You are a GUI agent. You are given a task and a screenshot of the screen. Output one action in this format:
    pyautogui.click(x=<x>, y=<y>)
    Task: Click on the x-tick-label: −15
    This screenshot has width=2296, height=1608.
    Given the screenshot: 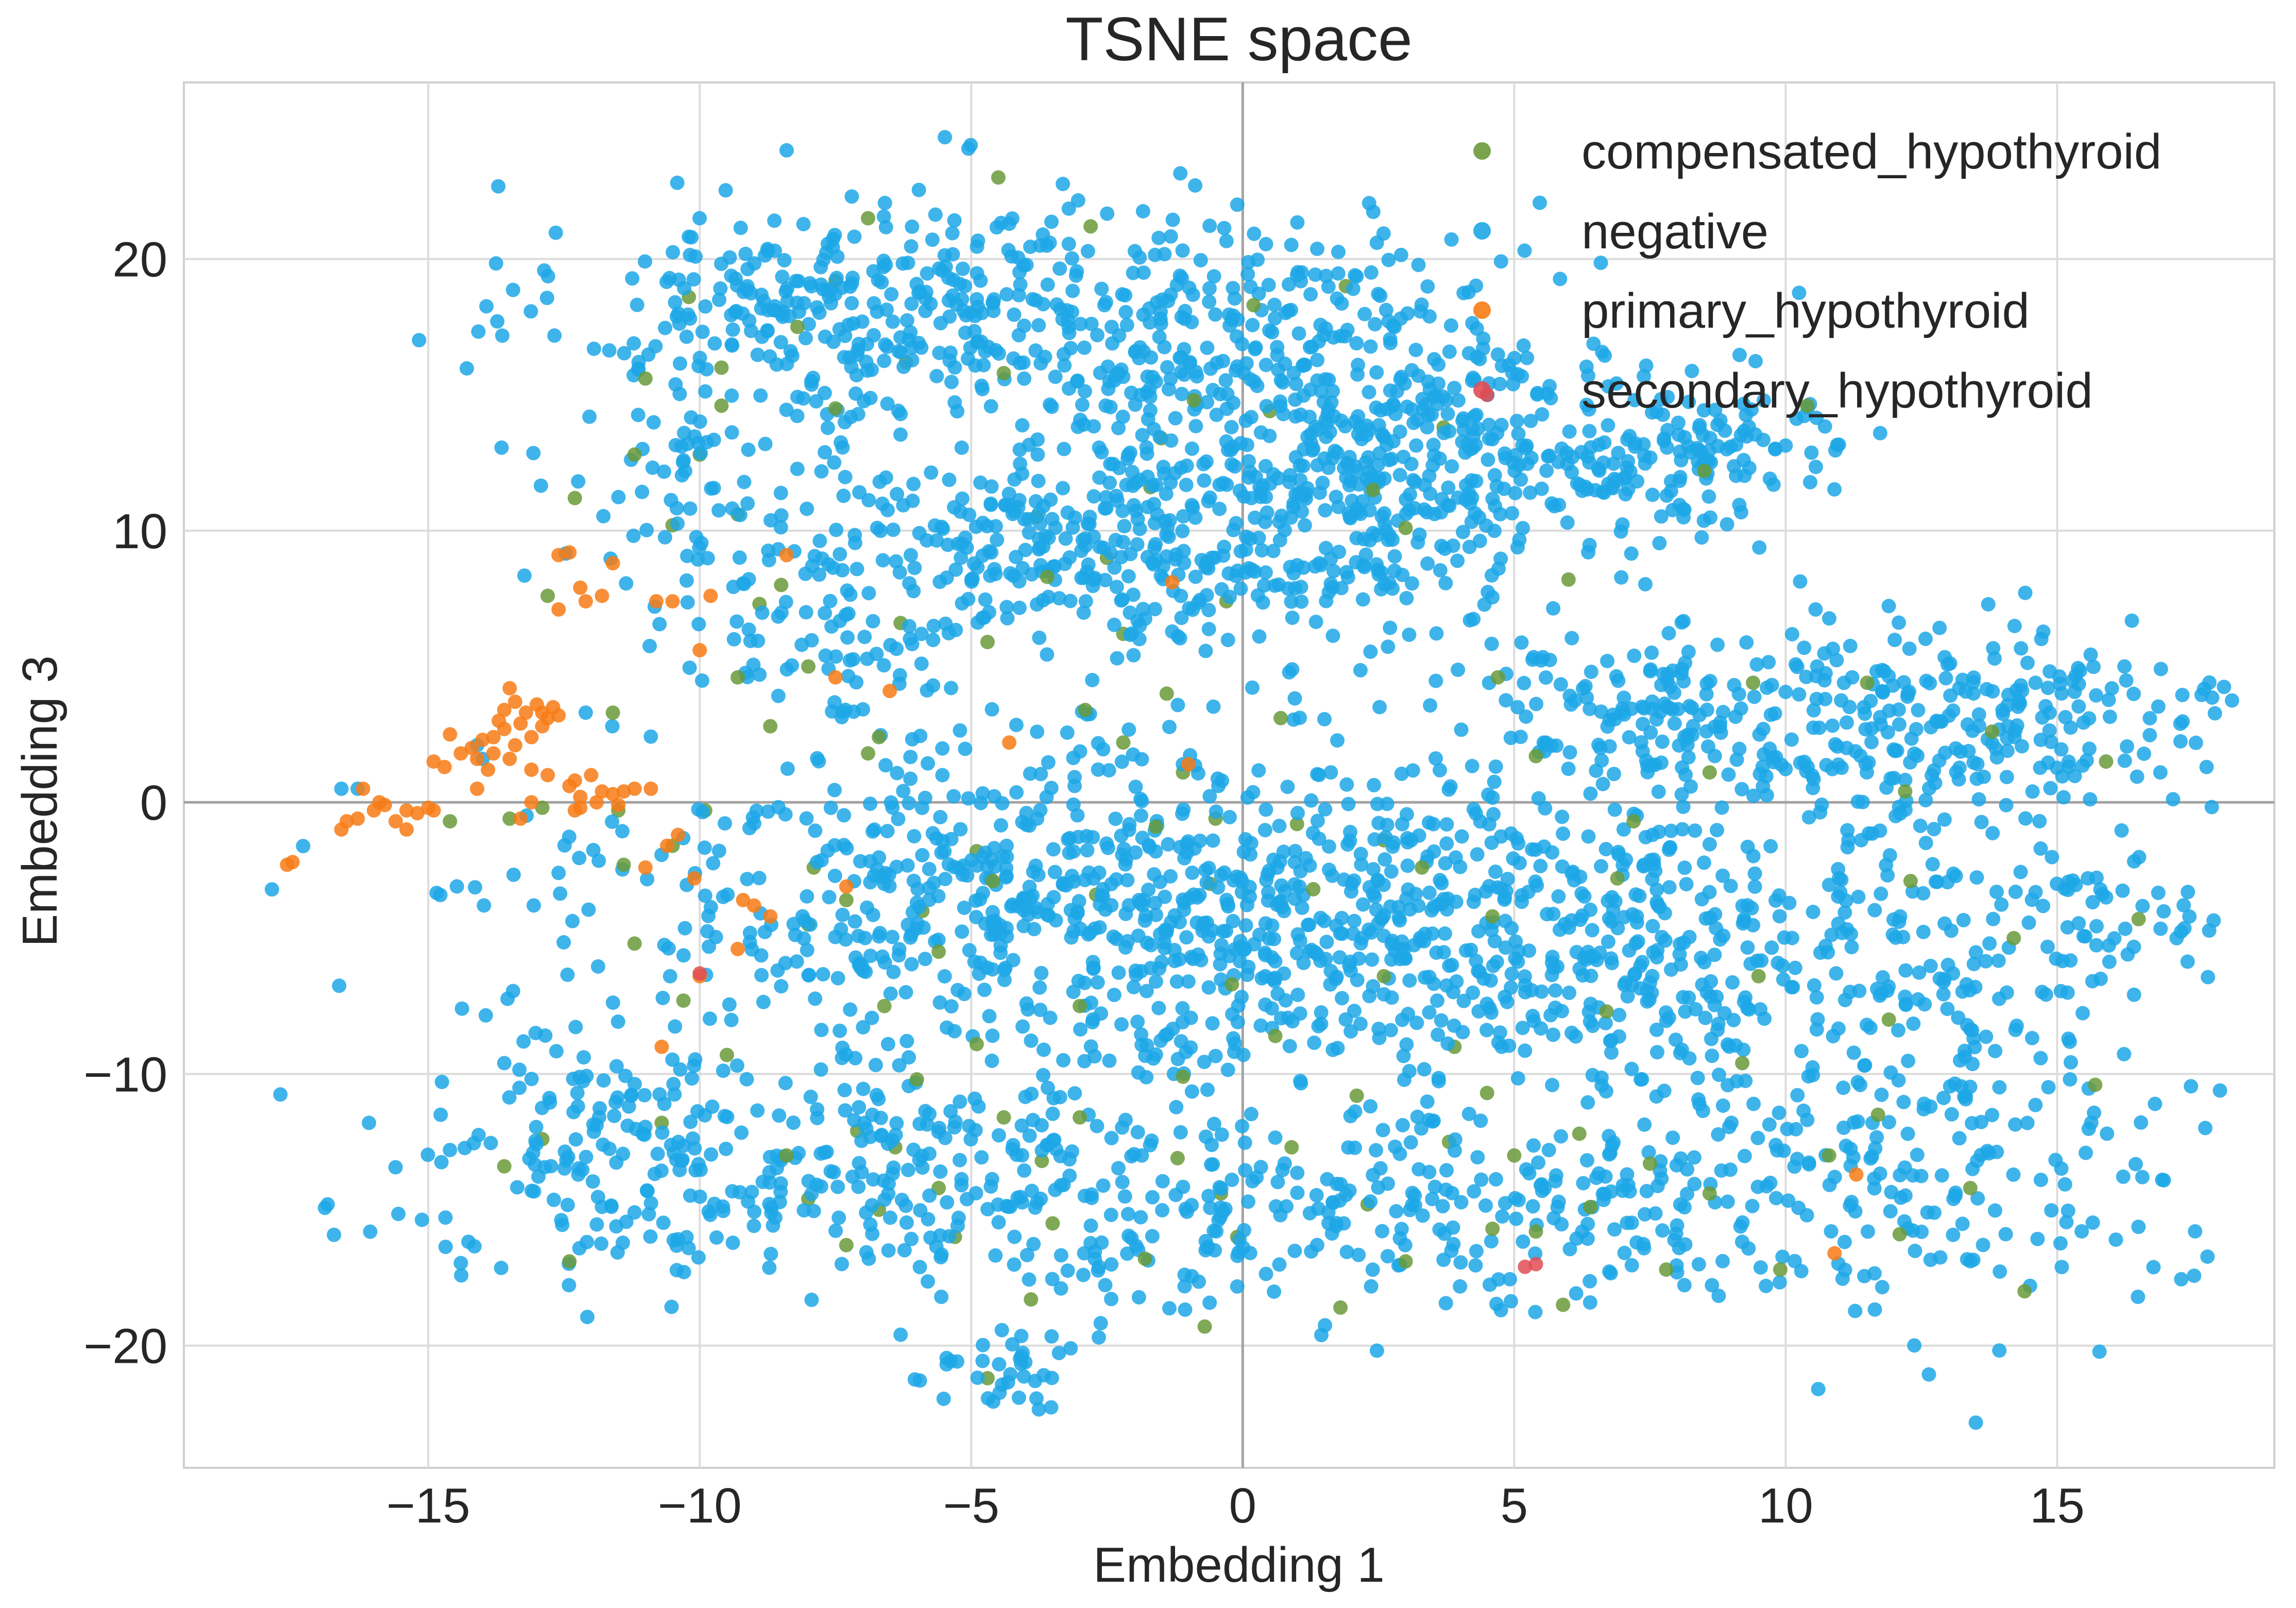 What is the action you would take?
    pyautogui.click(x=428, y=1505)
    